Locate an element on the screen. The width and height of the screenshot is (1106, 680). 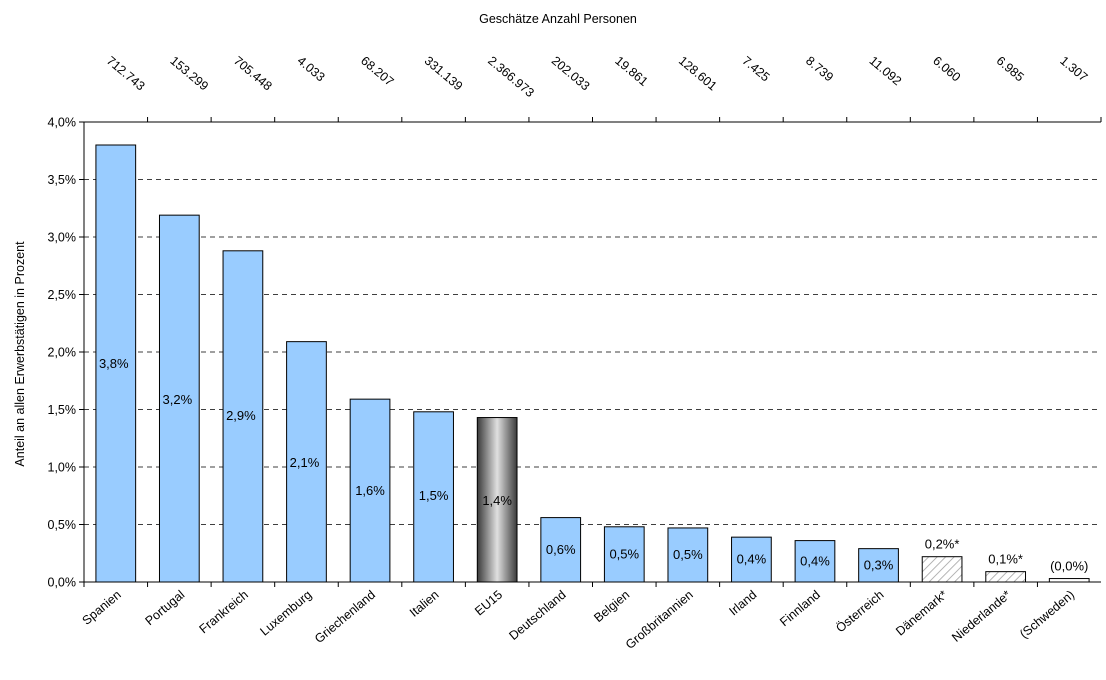
category-label: (Schweden) is located at coordinates (1047, 615).